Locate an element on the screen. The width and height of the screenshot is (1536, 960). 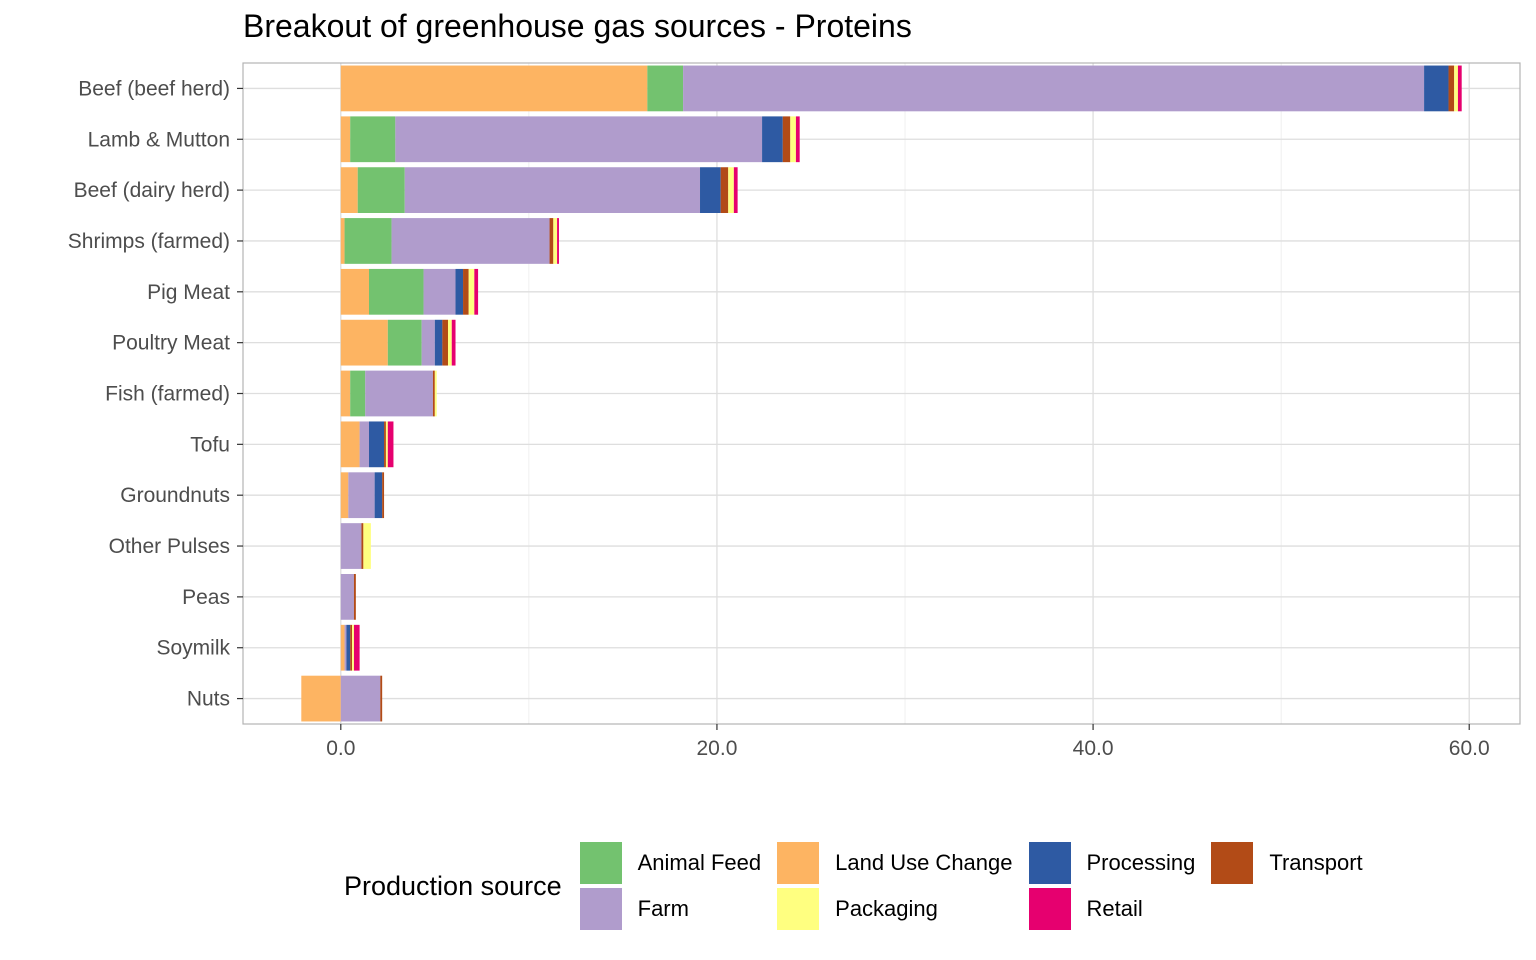
y-tick-label: Nuts is located at coordinates (208, 699).